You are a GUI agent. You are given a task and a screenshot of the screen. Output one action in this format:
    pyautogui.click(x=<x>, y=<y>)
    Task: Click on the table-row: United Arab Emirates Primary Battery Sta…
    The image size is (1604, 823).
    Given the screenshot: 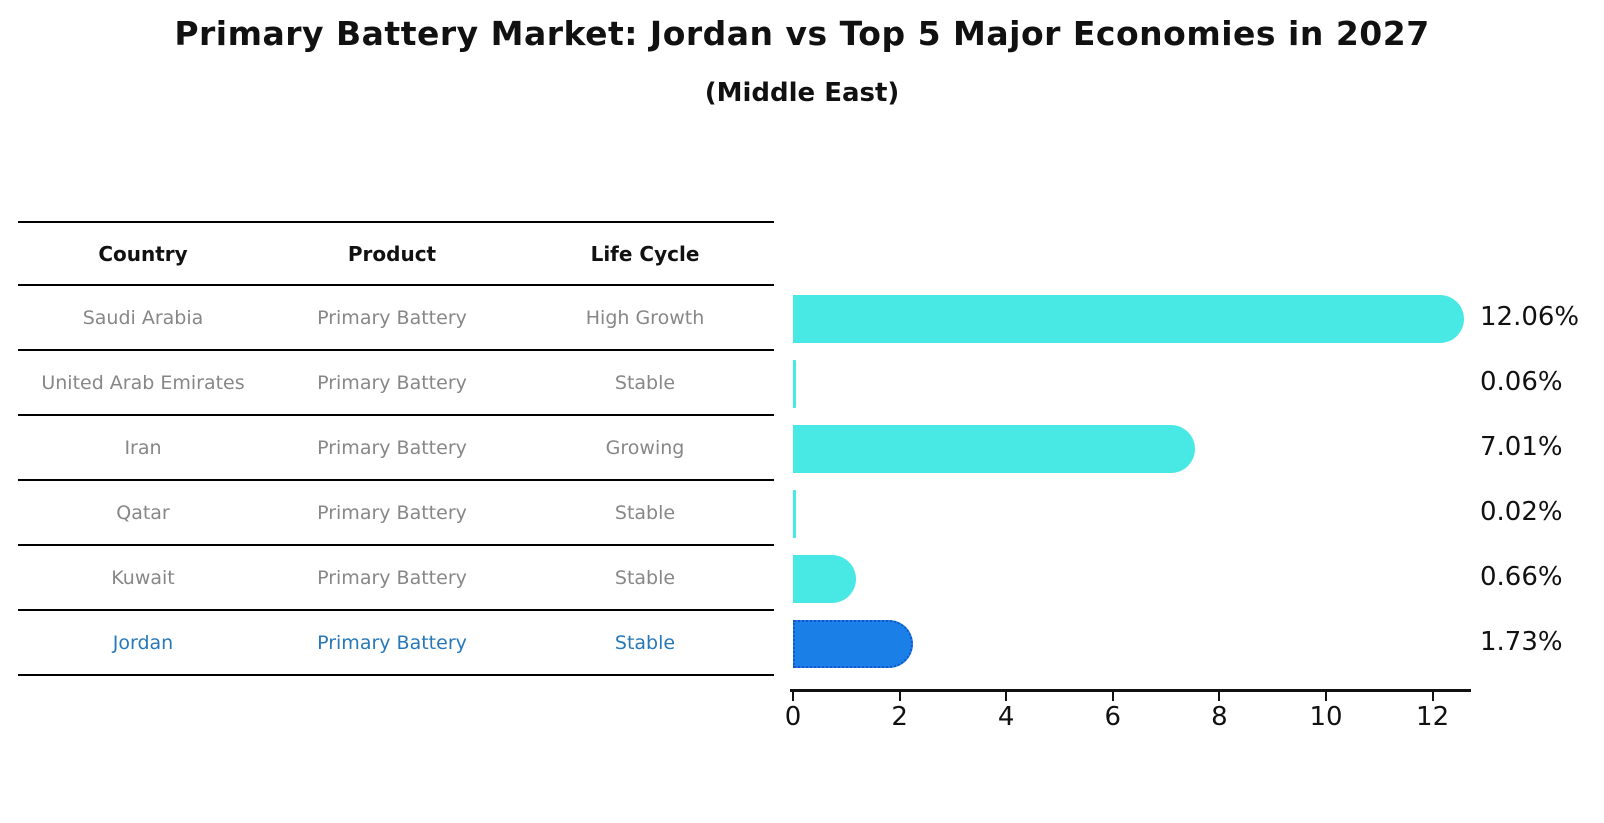 What is the action you would take?
    pyautogui.click(x=396, y=383)
    